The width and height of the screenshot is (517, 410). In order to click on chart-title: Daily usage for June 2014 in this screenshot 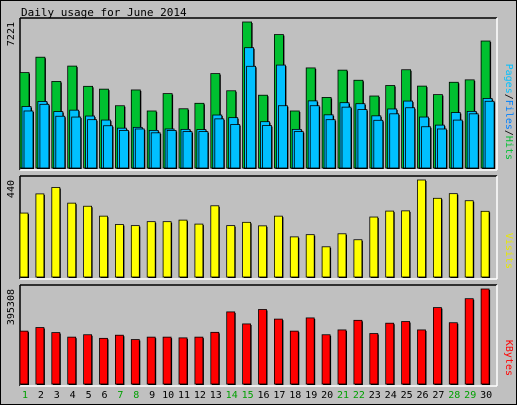, I will do `click(104, 12)`.